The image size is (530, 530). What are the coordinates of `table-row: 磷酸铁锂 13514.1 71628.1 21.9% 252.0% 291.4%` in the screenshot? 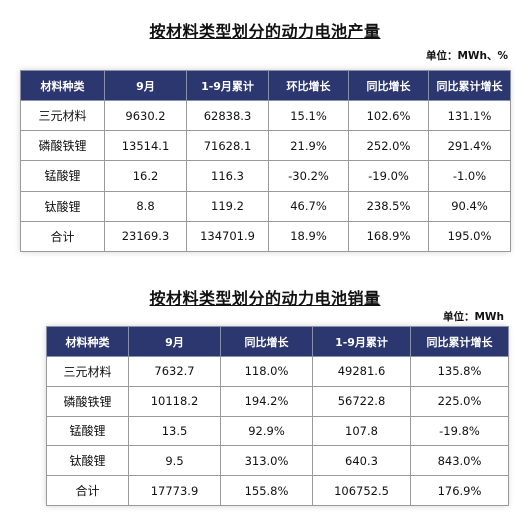 It's located at (265, 146).